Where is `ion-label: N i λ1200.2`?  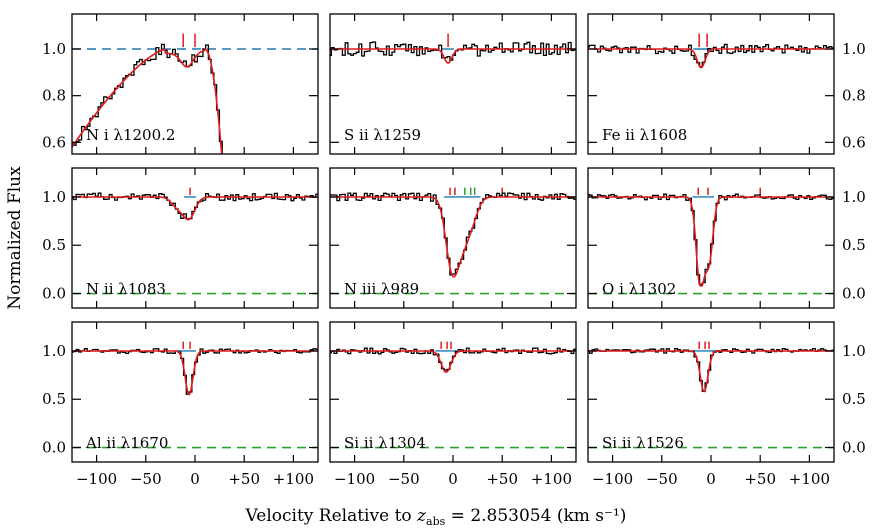 ion-label: N i λ1200.2 is located at coordinates (130, 135).